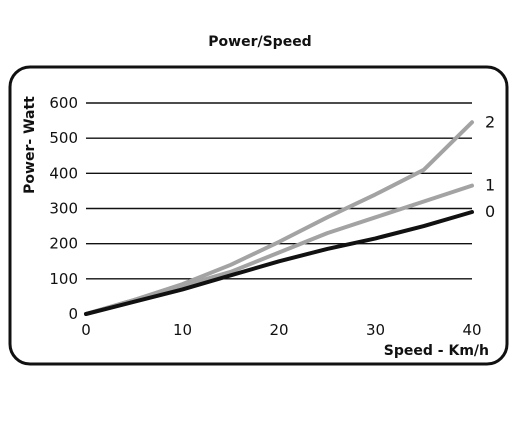  I want to click on x-tick-label: 10, so click(182, 330).